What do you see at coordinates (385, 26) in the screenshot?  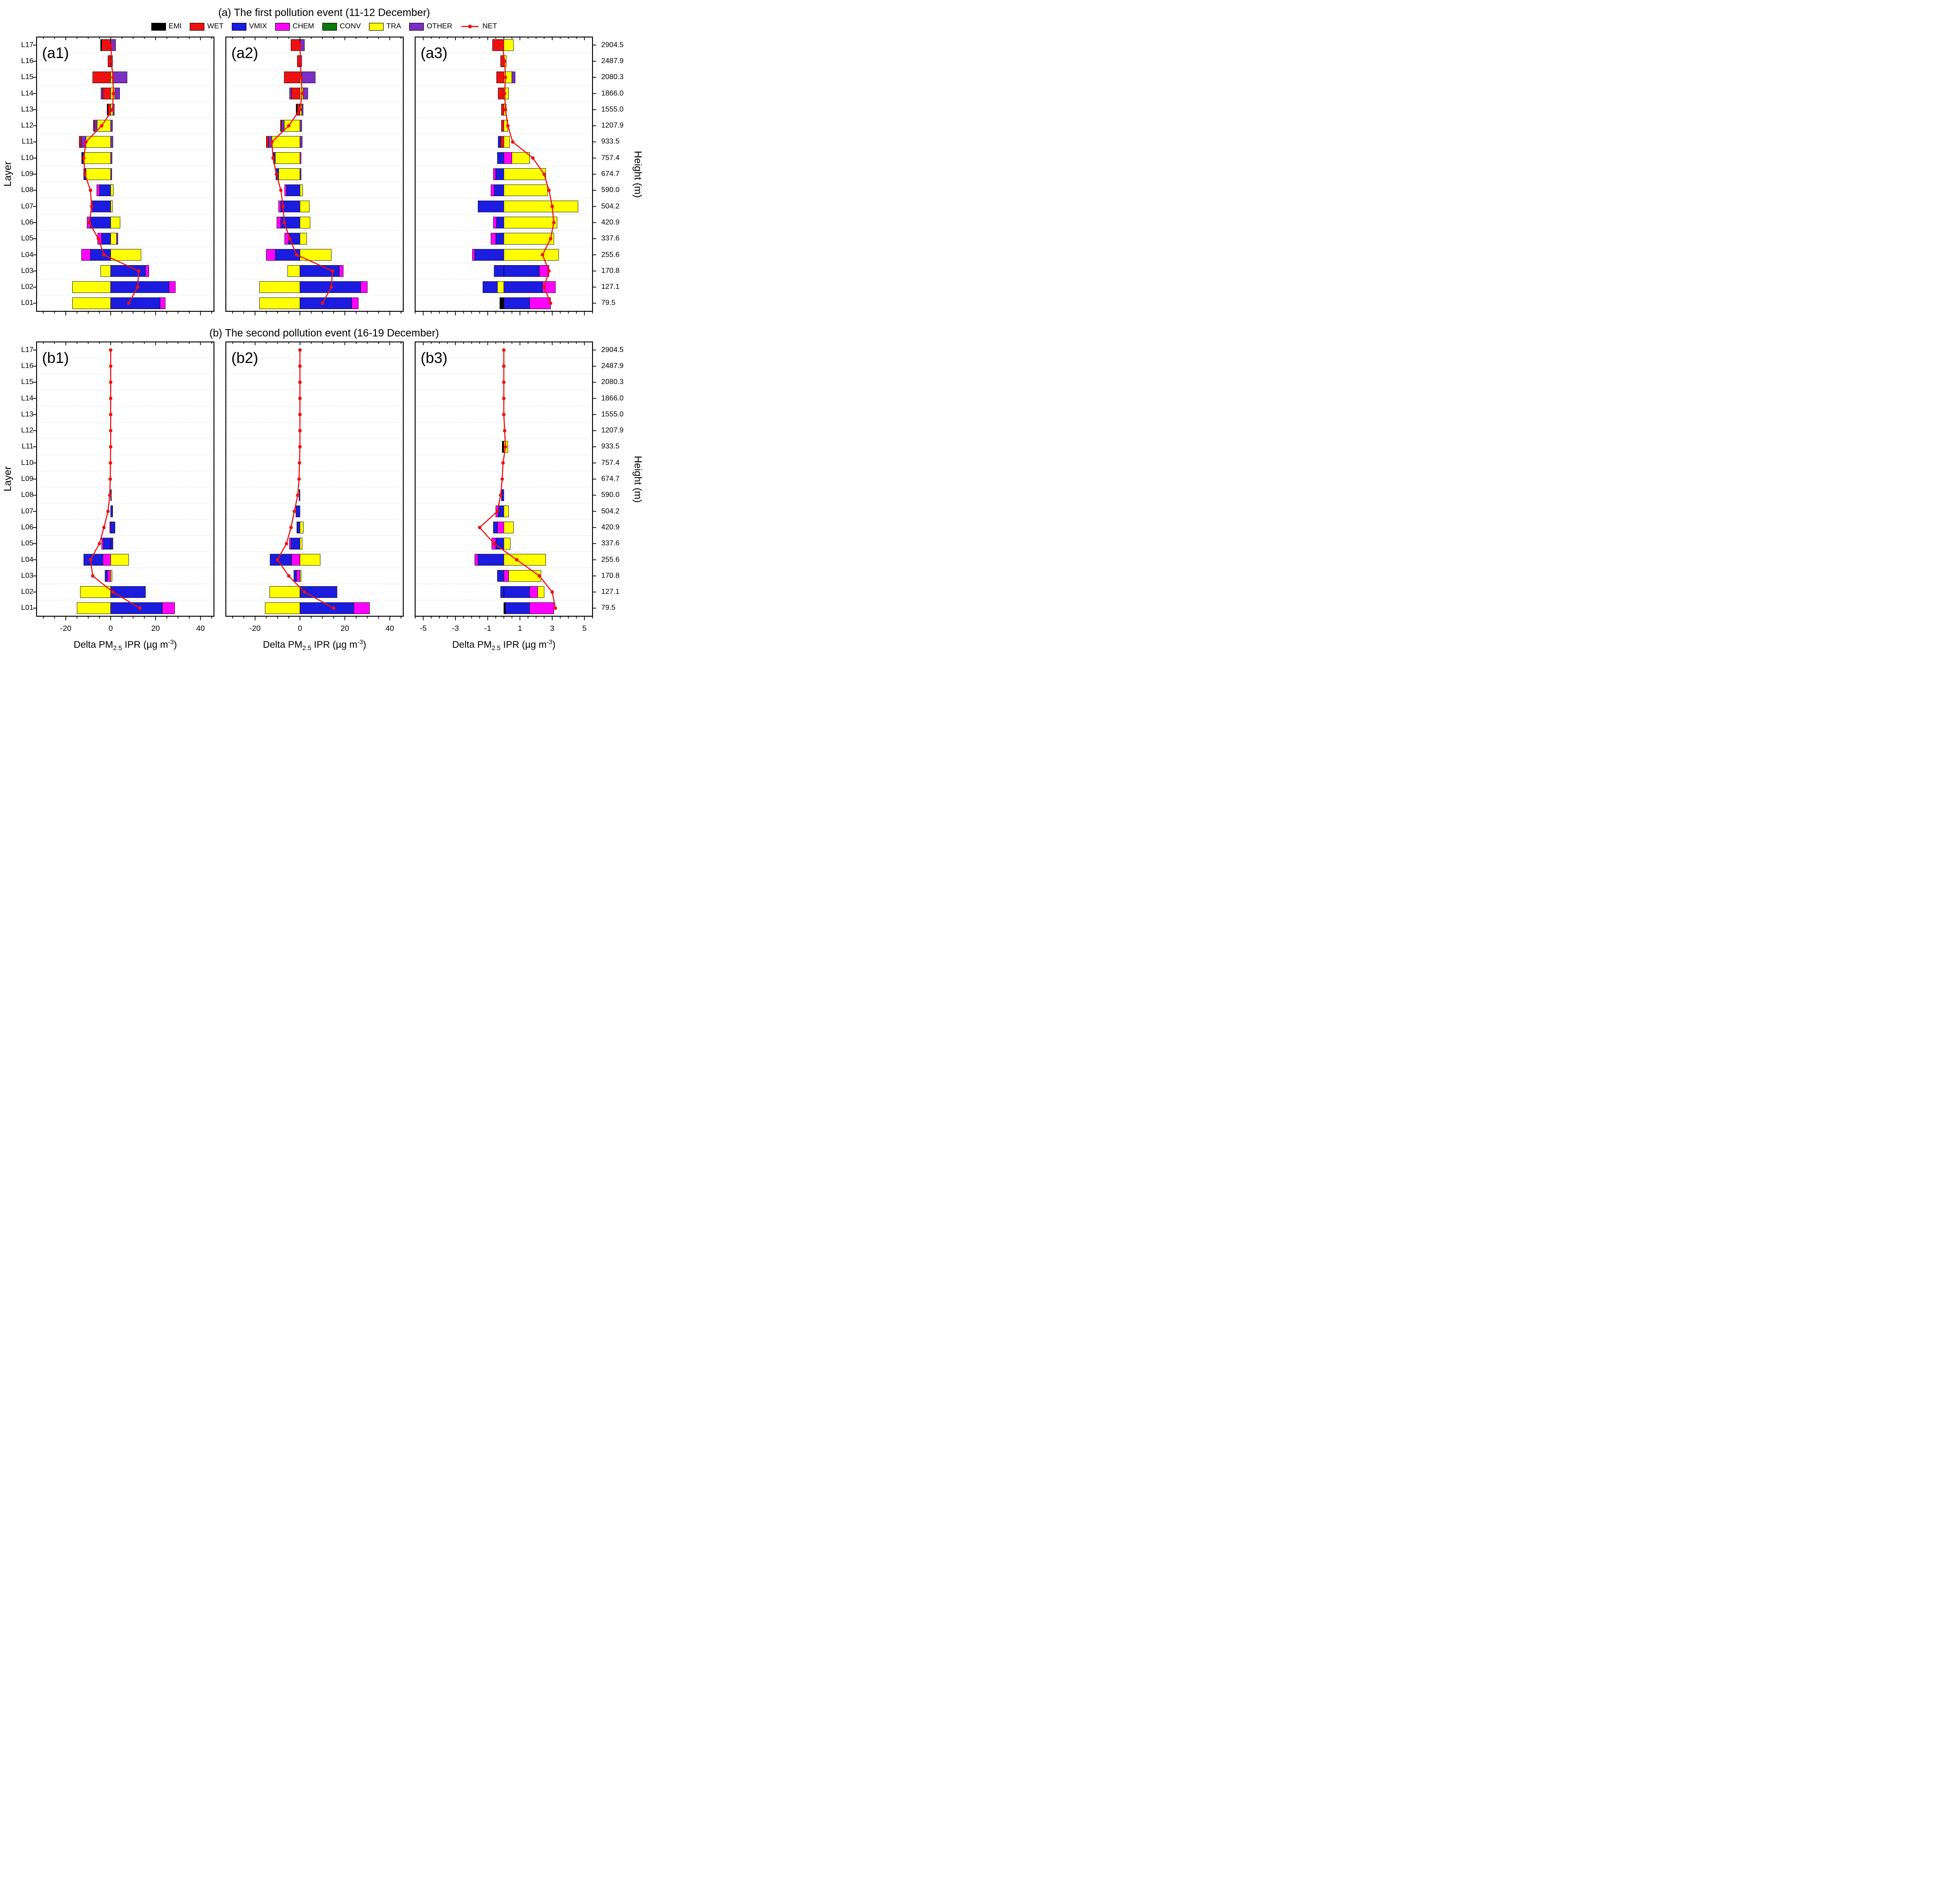 I see `legend-item-tra: TRA` at bounding box center [385, 26].